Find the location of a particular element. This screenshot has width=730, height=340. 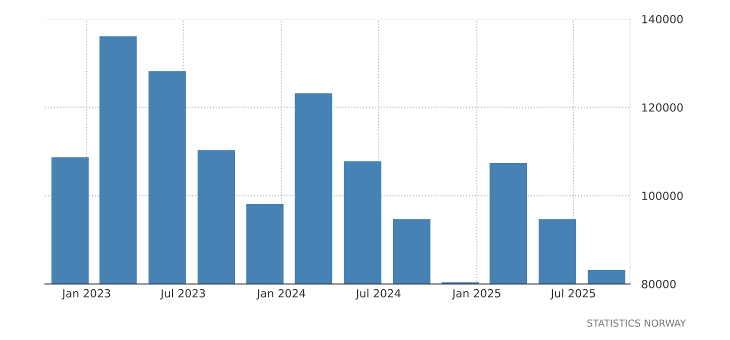

x-tick-label: Jul 2024 is located at coordinates (378, 294).